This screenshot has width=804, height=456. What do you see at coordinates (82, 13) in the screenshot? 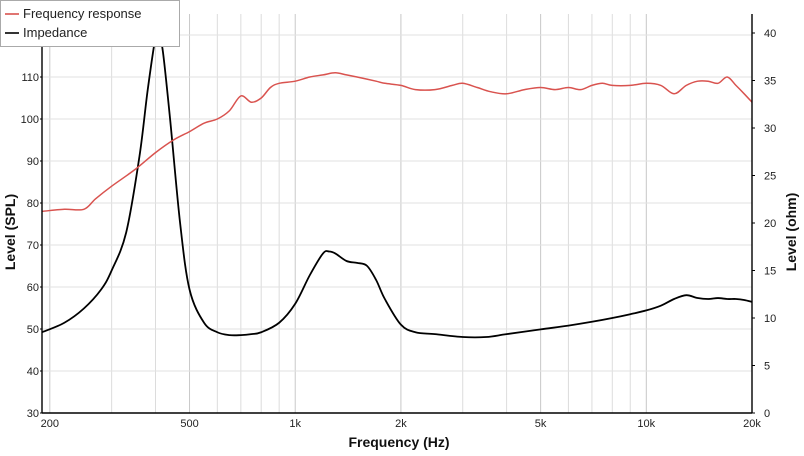
I see `legend-label-frequency-response: Frequency response` at bounding box center [82, 13].